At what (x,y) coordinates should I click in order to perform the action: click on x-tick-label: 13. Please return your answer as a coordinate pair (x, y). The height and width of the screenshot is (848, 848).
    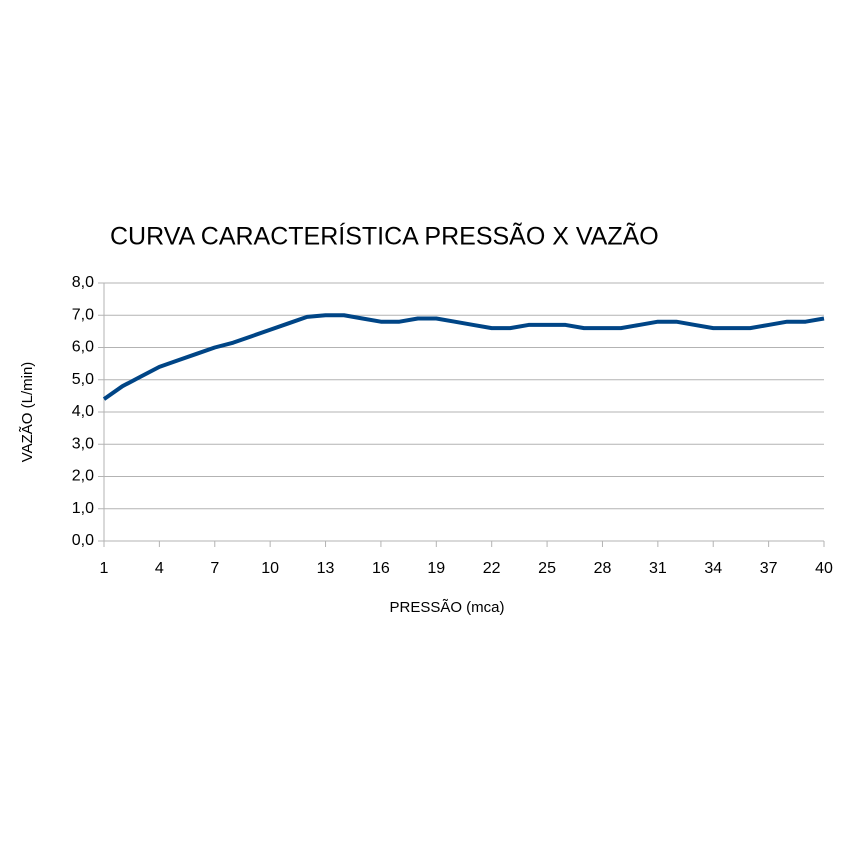
    Looking at the image, I should click on (326, 568).